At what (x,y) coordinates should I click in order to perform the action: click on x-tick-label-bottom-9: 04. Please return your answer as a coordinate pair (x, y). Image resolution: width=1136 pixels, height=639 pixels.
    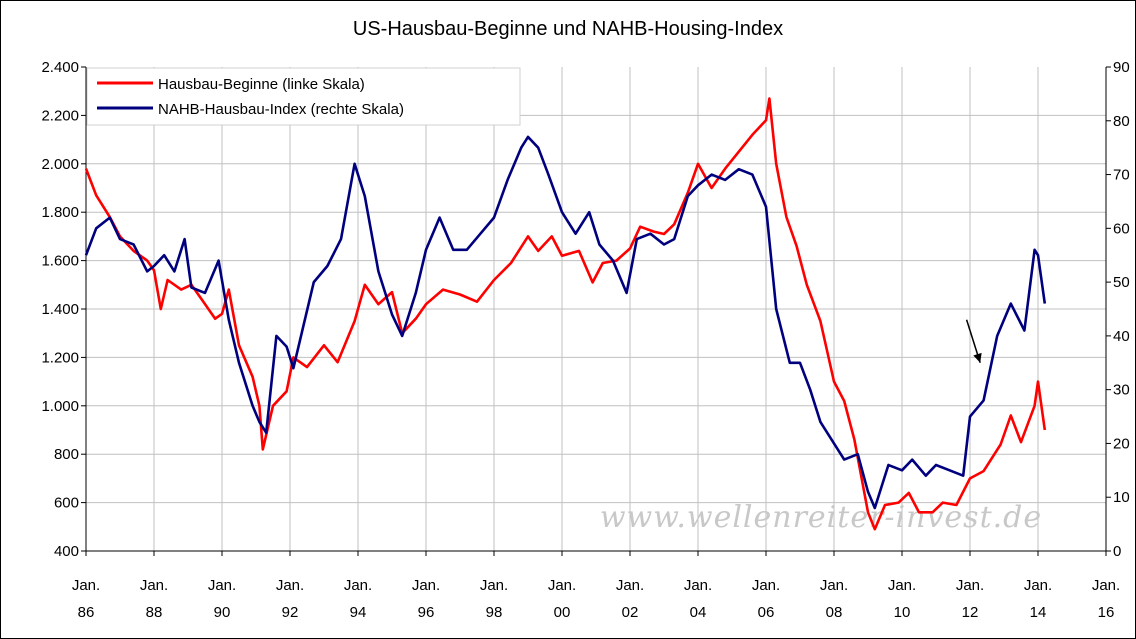
    Looking at the image, I should click on (698, 612).